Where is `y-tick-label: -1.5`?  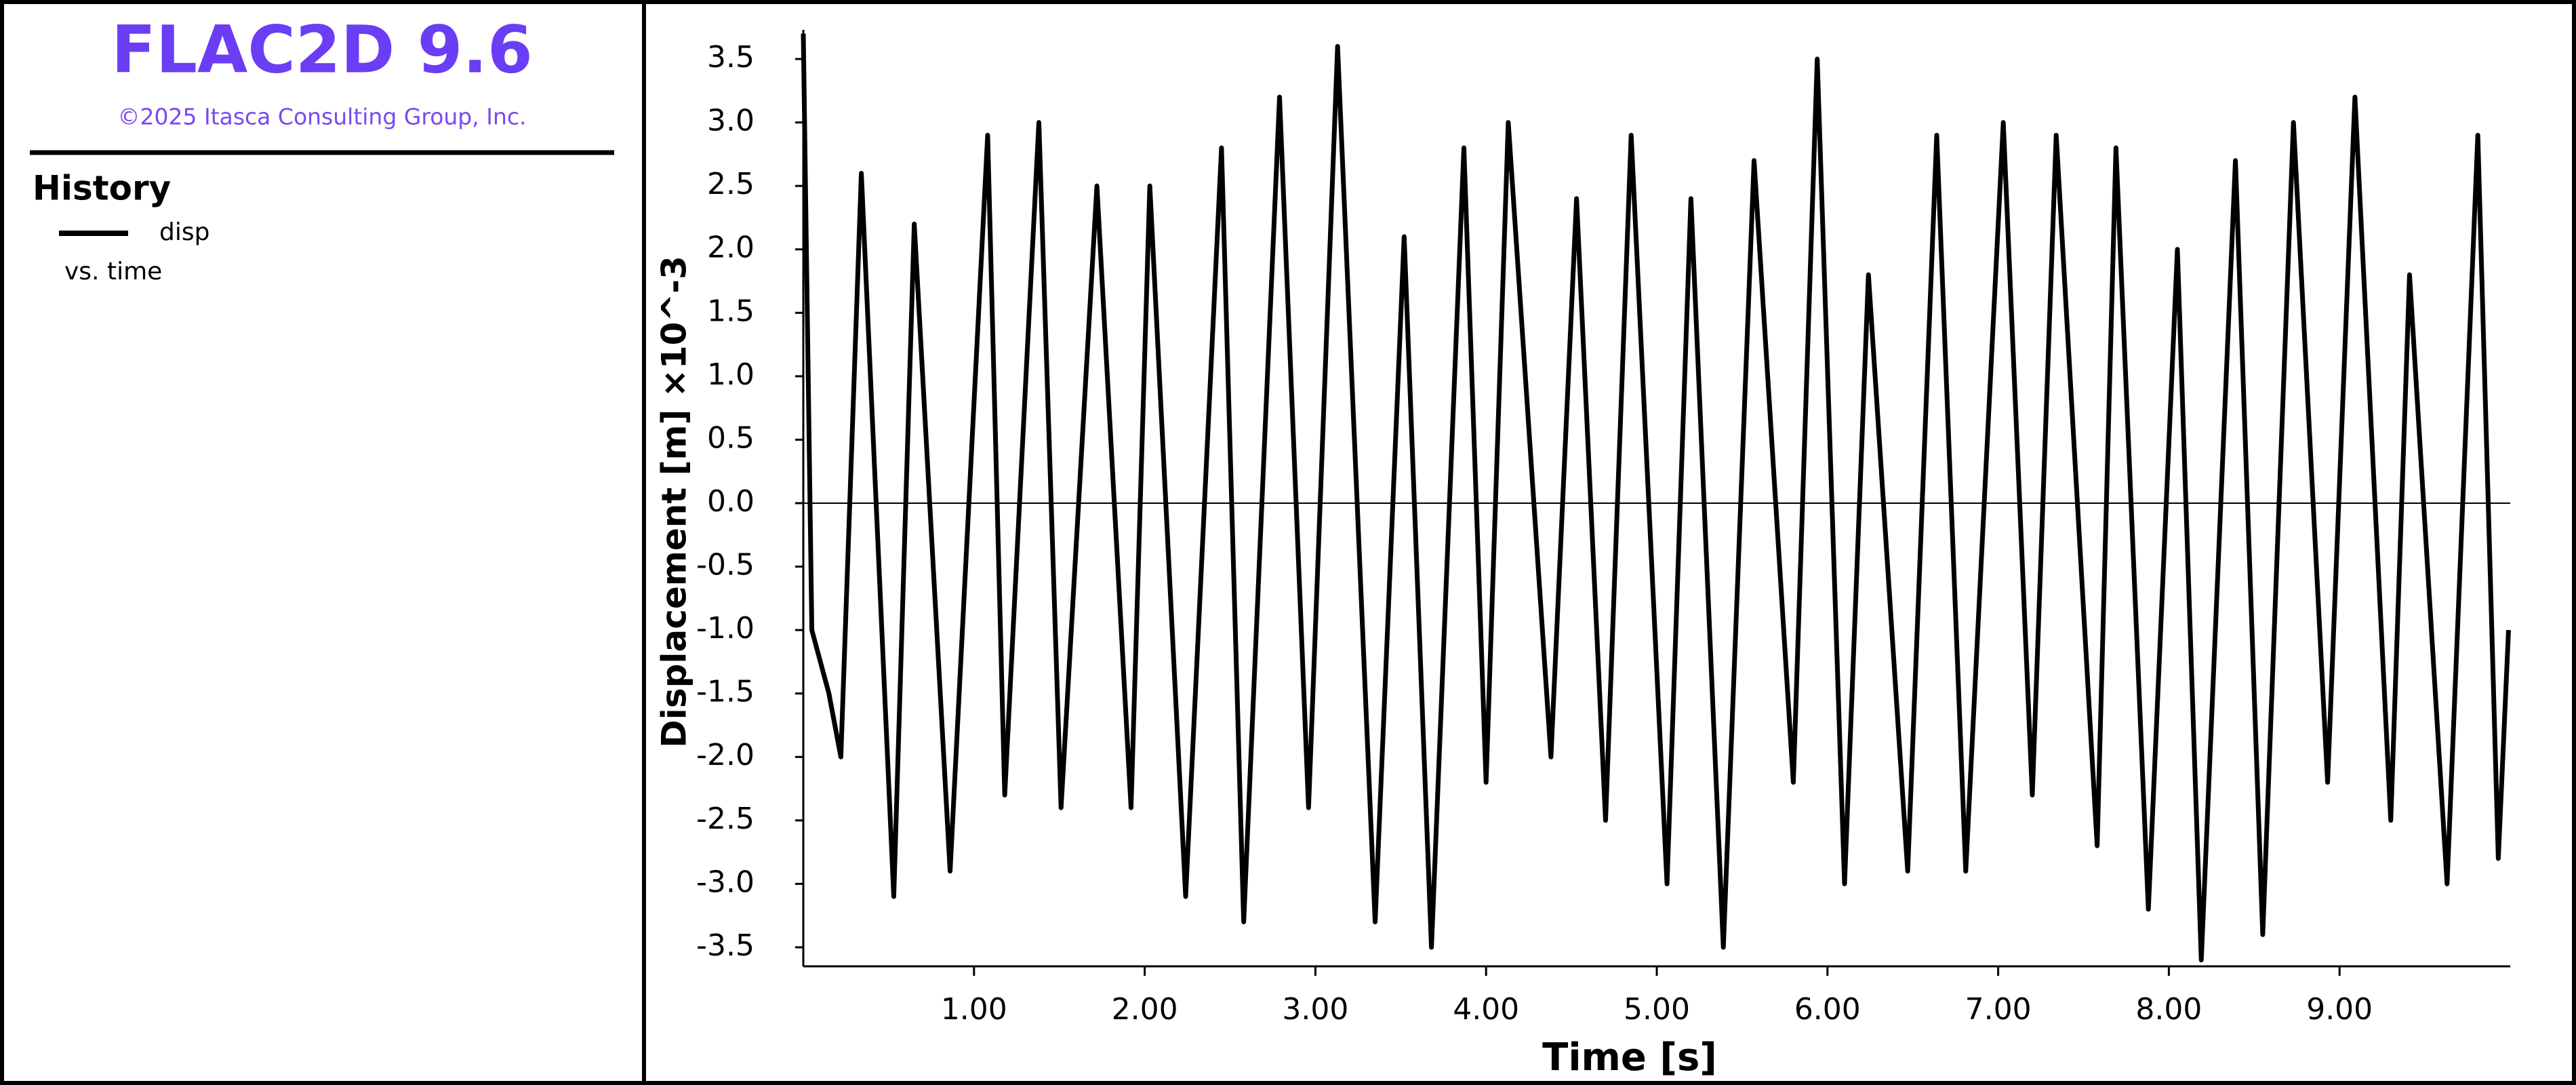 y-tick-label: -1.5 is located at coordinates (725, 692).